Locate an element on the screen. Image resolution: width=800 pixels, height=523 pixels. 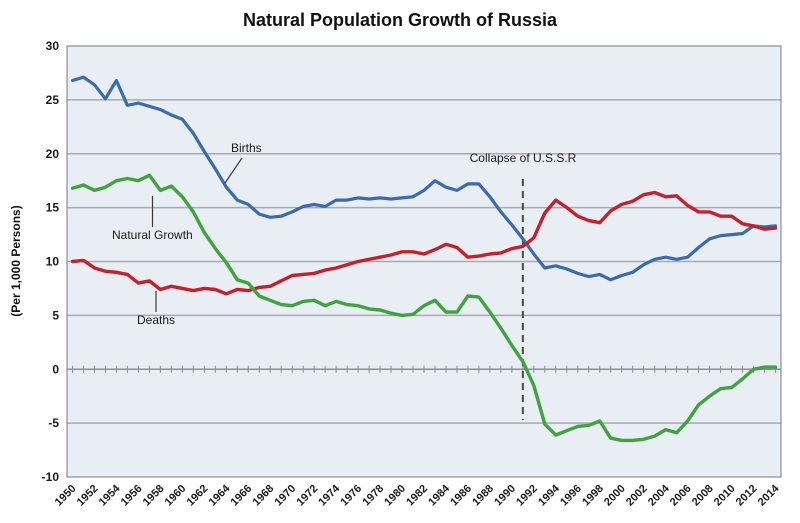
deaths-series-label: Deaths is located at coordinates (156, 320).